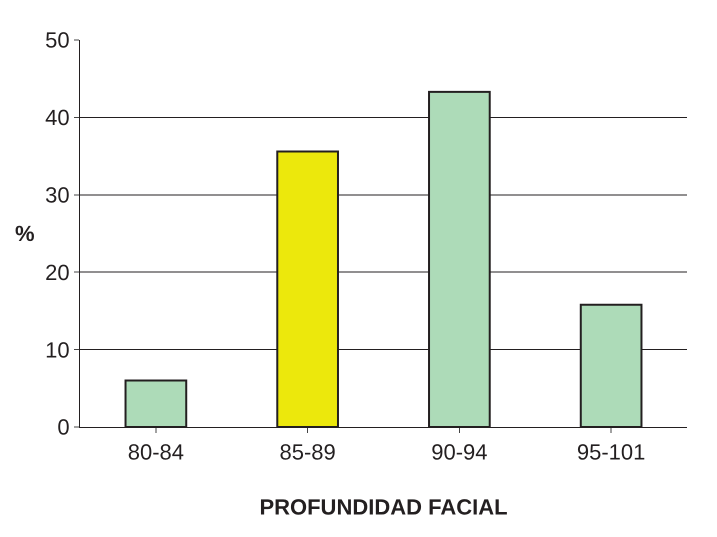  I want to click on x-tick-label: 80-84, so click(156, 451).